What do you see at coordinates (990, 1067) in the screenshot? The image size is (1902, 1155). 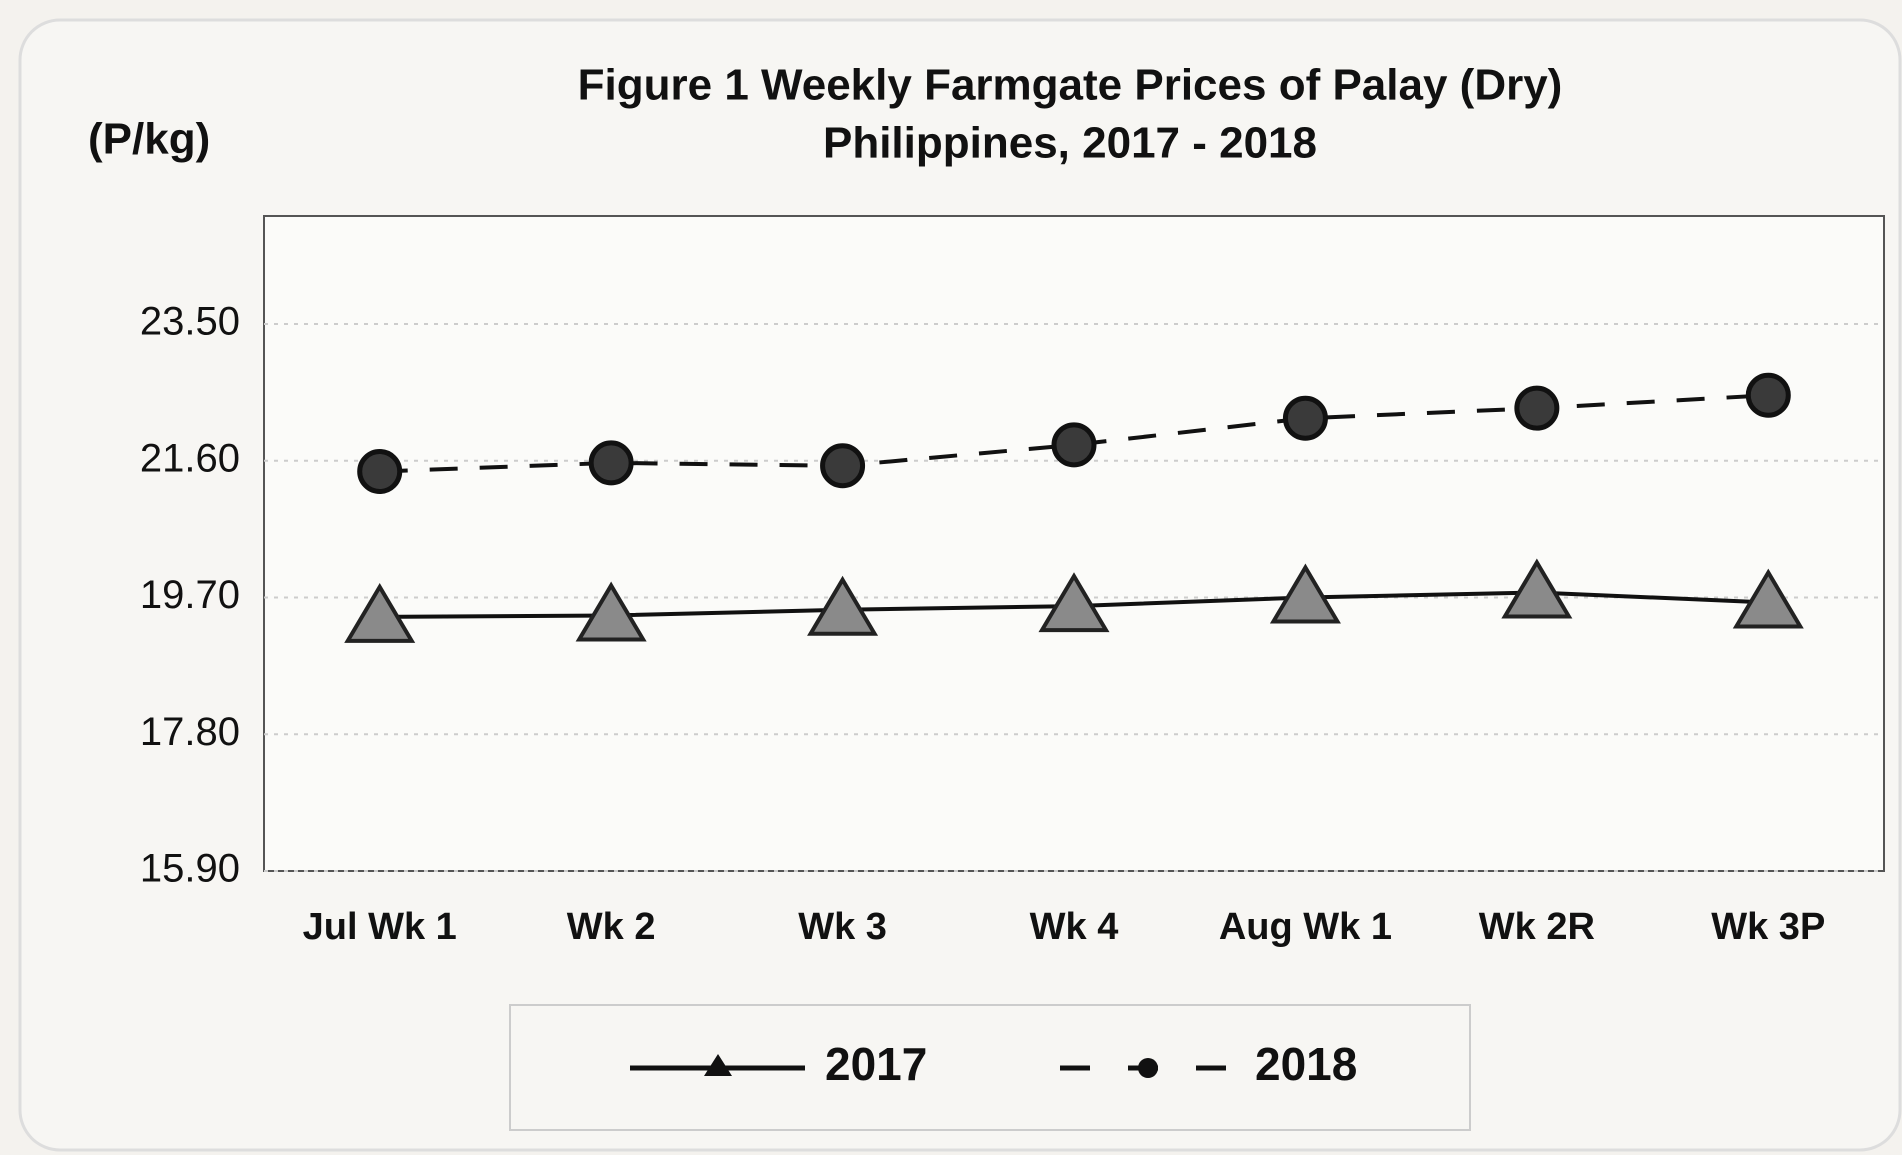 I see `legend-box` at bounding box center [990, 1067].